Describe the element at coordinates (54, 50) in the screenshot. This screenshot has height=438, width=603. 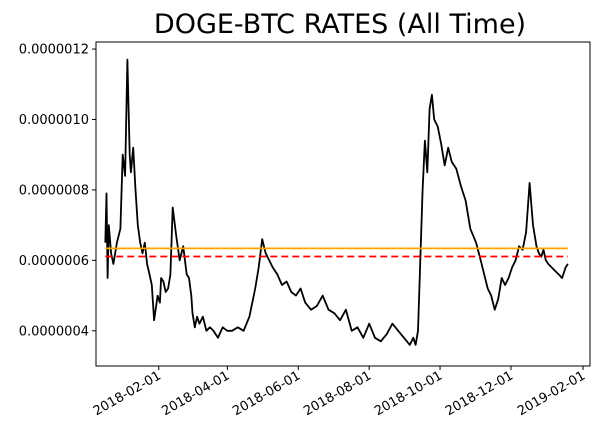
I see `y-tick-label: 0.0000012` at that location.